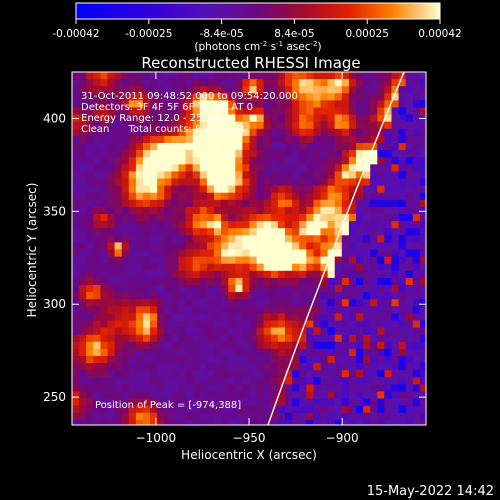 This screenshot has height=500, width=500. Describe the element at coordinates (156, 438) in the screenshot. I see `x-tick-label: −1000` at that location.